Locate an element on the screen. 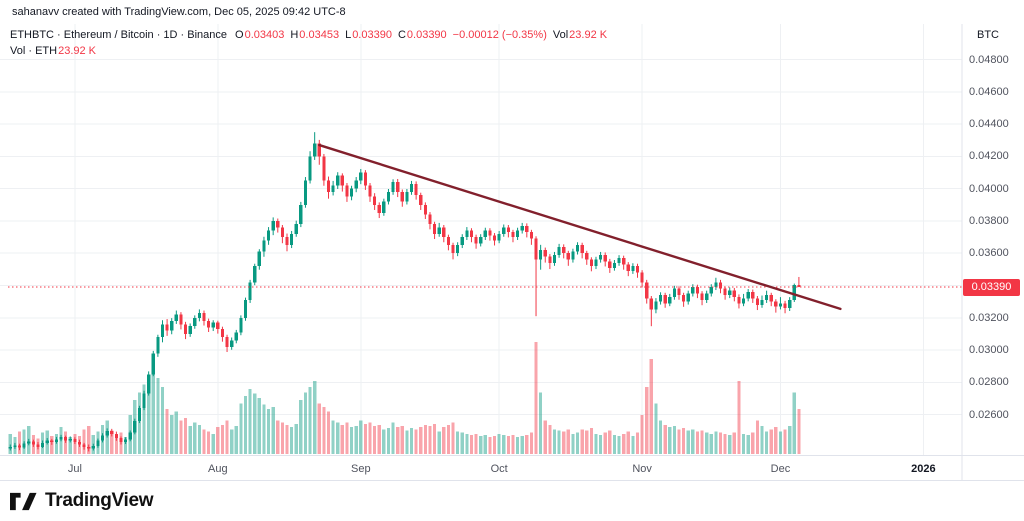 Image resolution: width=1024 pixels, height=521 pixels. price-axis-label: 0.03200 is located at coordinates (989, 317).